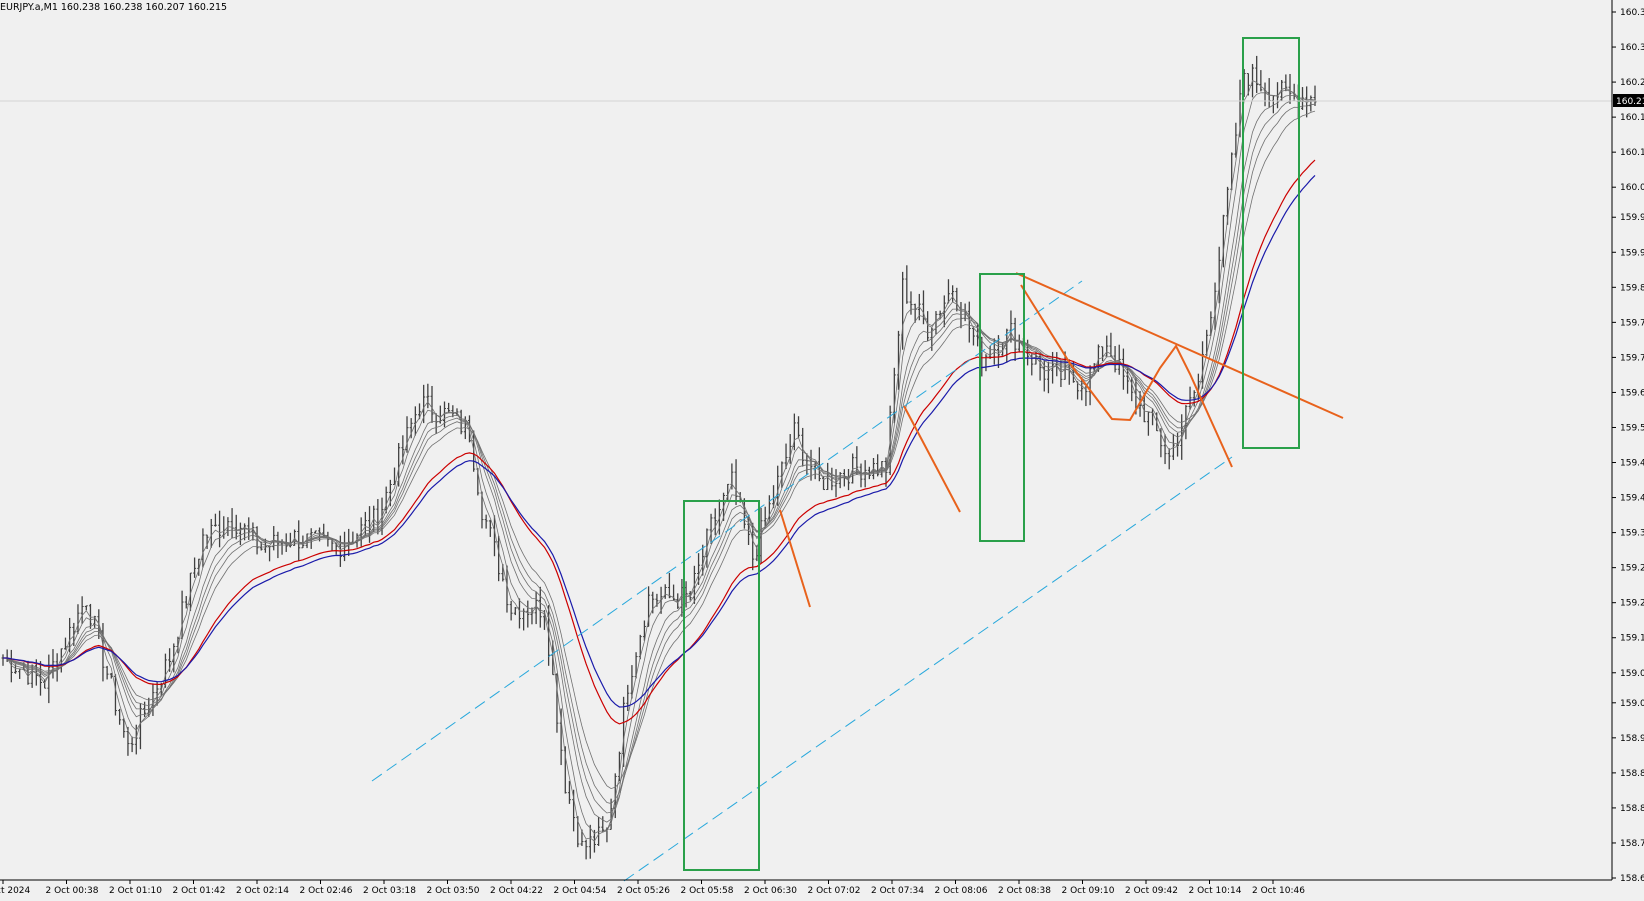 This screenshot has width=1644, height=901. I want to click on price-tick-label: 159.63, so click(1632, 393).